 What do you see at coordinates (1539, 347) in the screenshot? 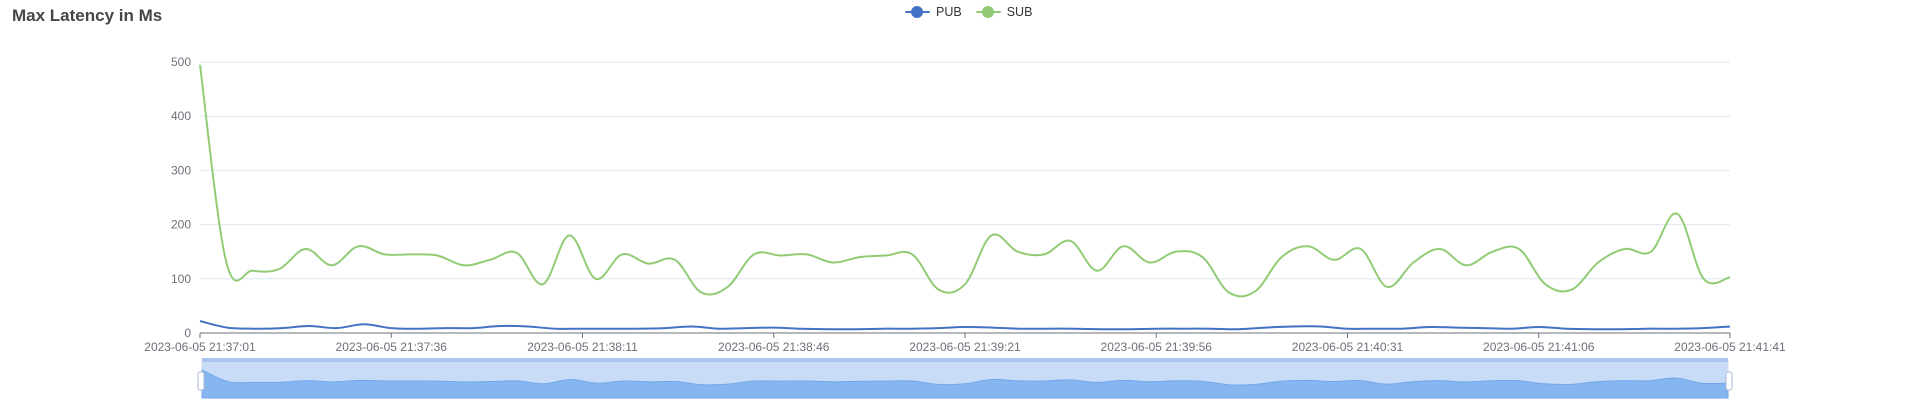
I see `x-tick-label: 2023-06-05 21:41:06` at bounding box center [1539, 347].